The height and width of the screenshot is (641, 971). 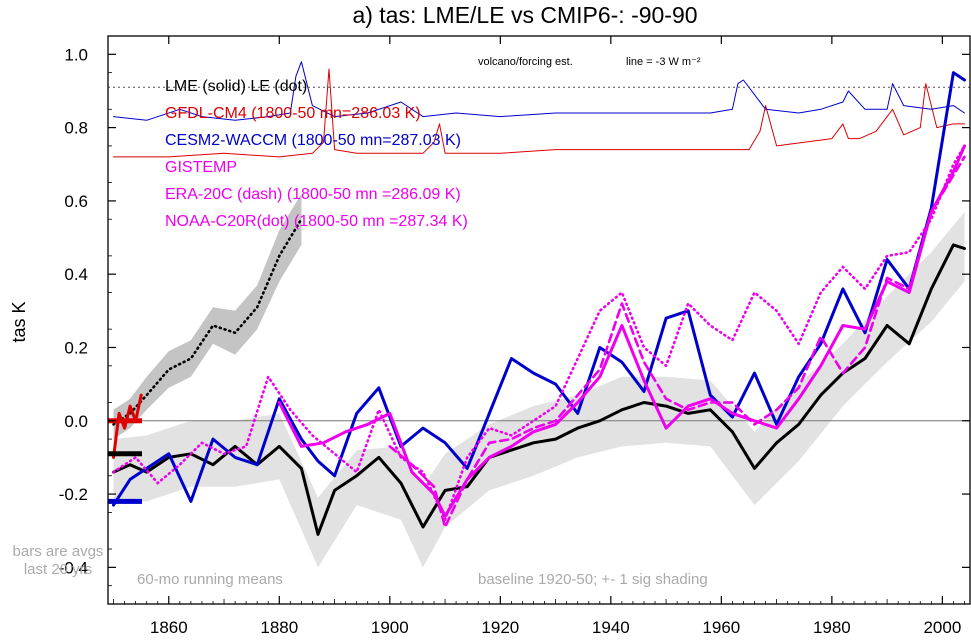 What do you see at coordinates (76, 421) in the screenshot?
I see `y-tick-label: 0.0` at bounding box center [76, 421].